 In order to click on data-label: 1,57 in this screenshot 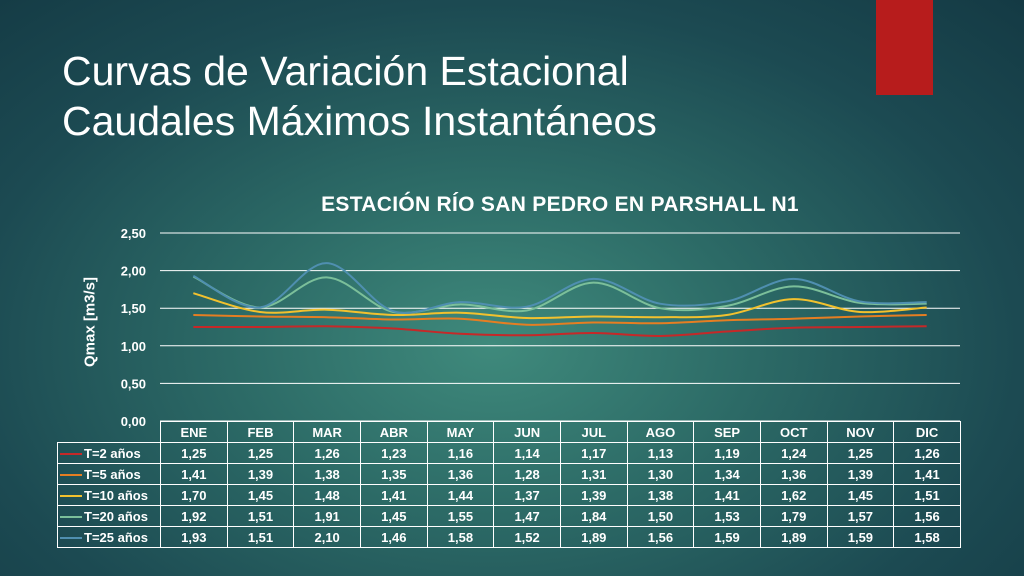, I will do `click(860, 516)`.